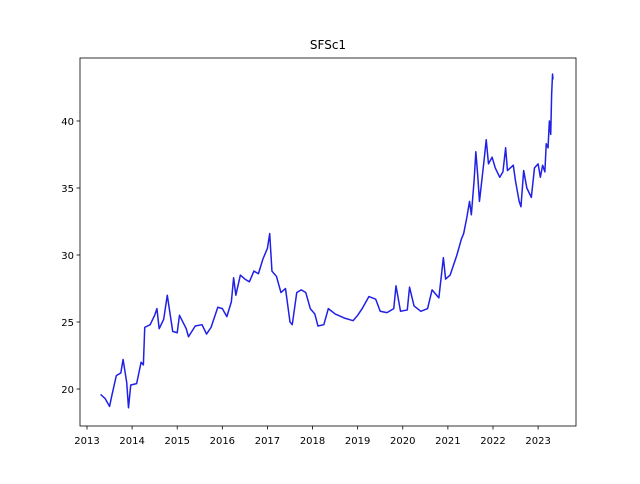 Image resolution: width=640 pixels, height=484 pixels. I want to click on x-tick-label: 2021, so click(447, 441).